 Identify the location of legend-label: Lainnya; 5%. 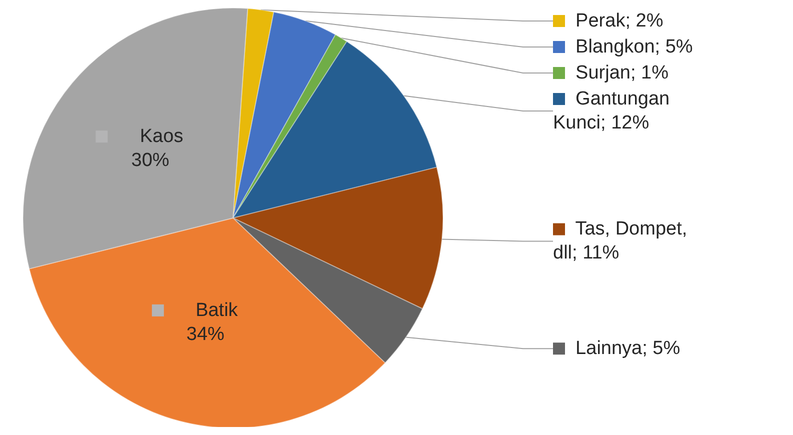
(622, 349).